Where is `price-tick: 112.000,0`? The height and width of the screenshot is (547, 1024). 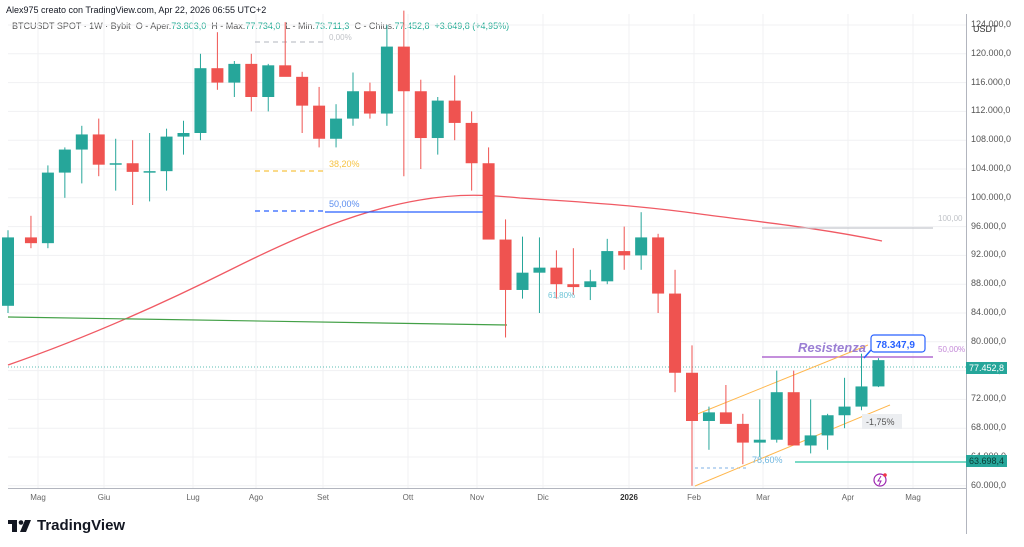
price-tick: 112.000,0 is located at coordinates (991, 110).